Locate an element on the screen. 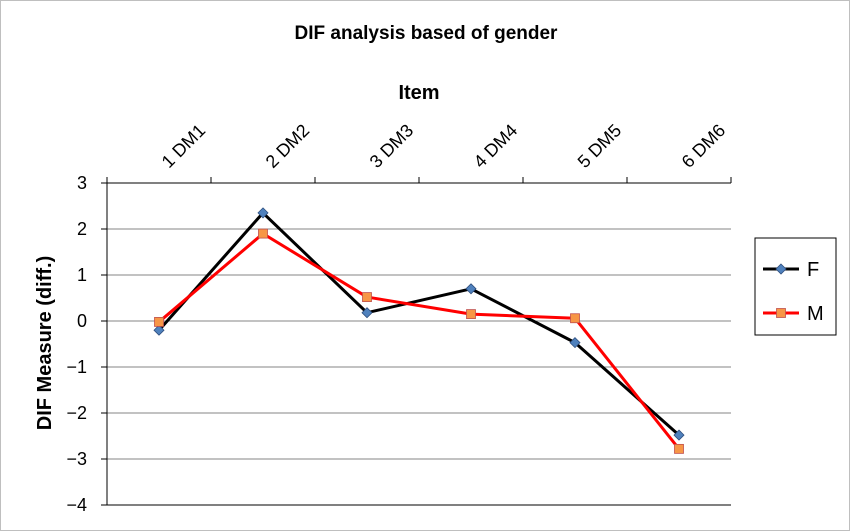  y-tick-label: 0 is located at coordinates (82, 321).